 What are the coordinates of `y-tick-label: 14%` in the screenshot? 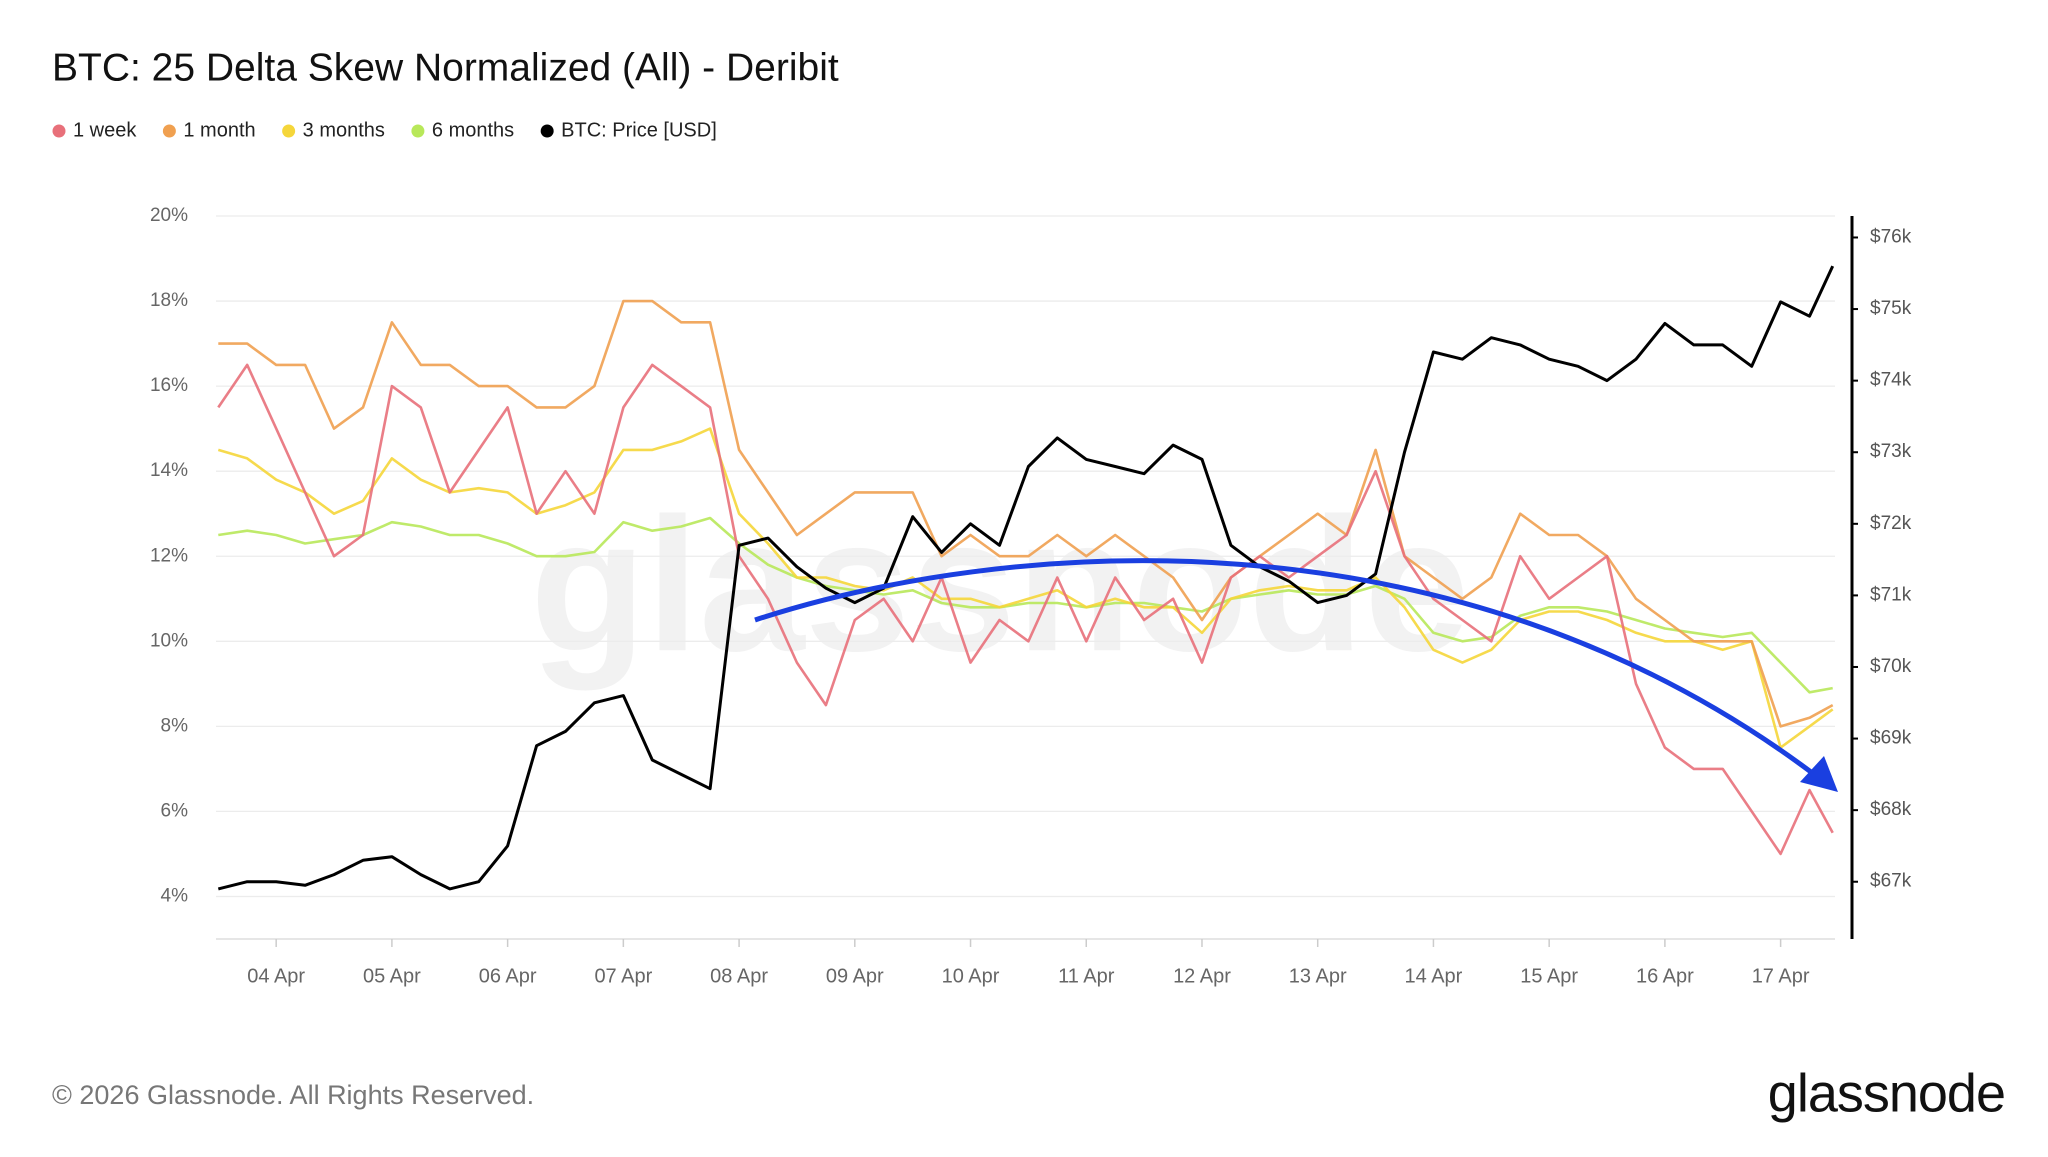 It's located at (169, 470).